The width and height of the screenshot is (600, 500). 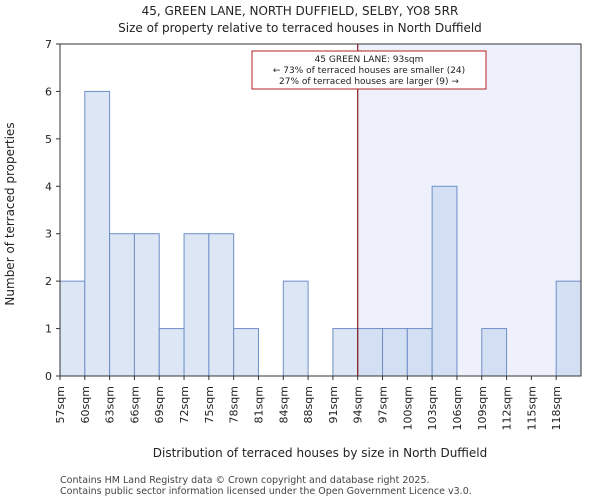 I want to click on bar-78sqm, so click(x=246, y=352).